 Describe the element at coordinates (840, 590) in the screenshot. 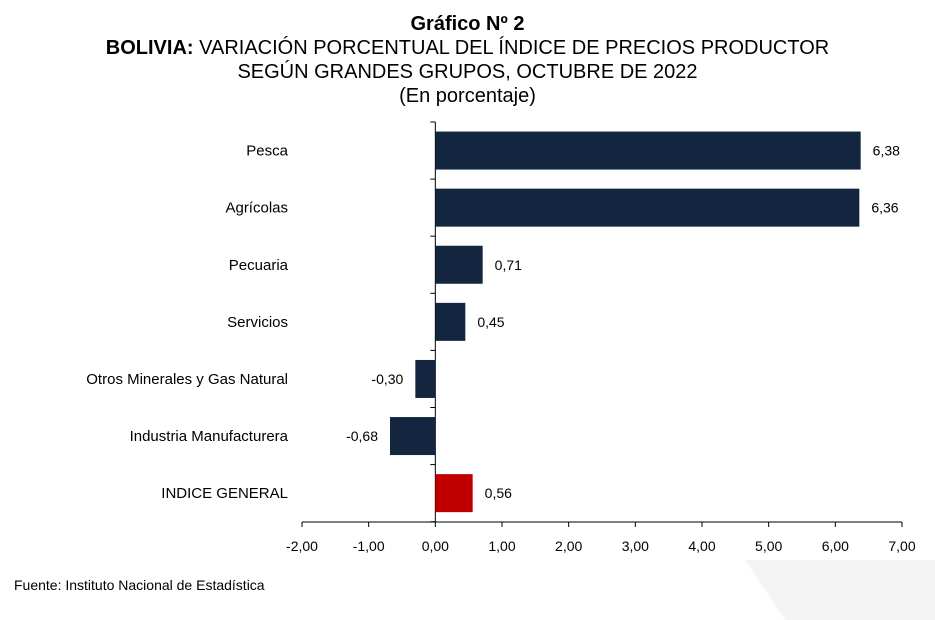

I see `page-corner-decoration` at that location.